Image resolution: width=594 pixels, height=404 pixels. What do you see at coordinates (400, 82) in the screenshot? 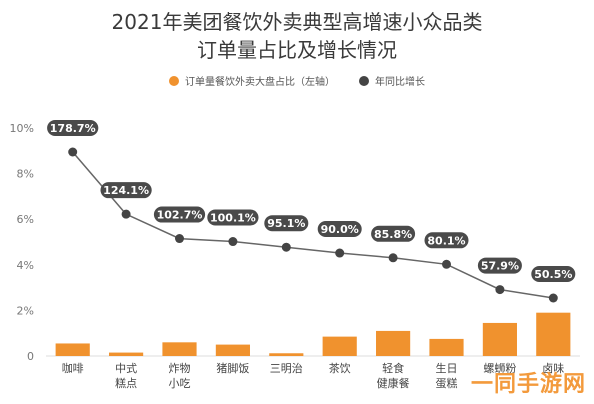
I see `legend-label-line: 年同比增长` at bounding box center [400, 82].